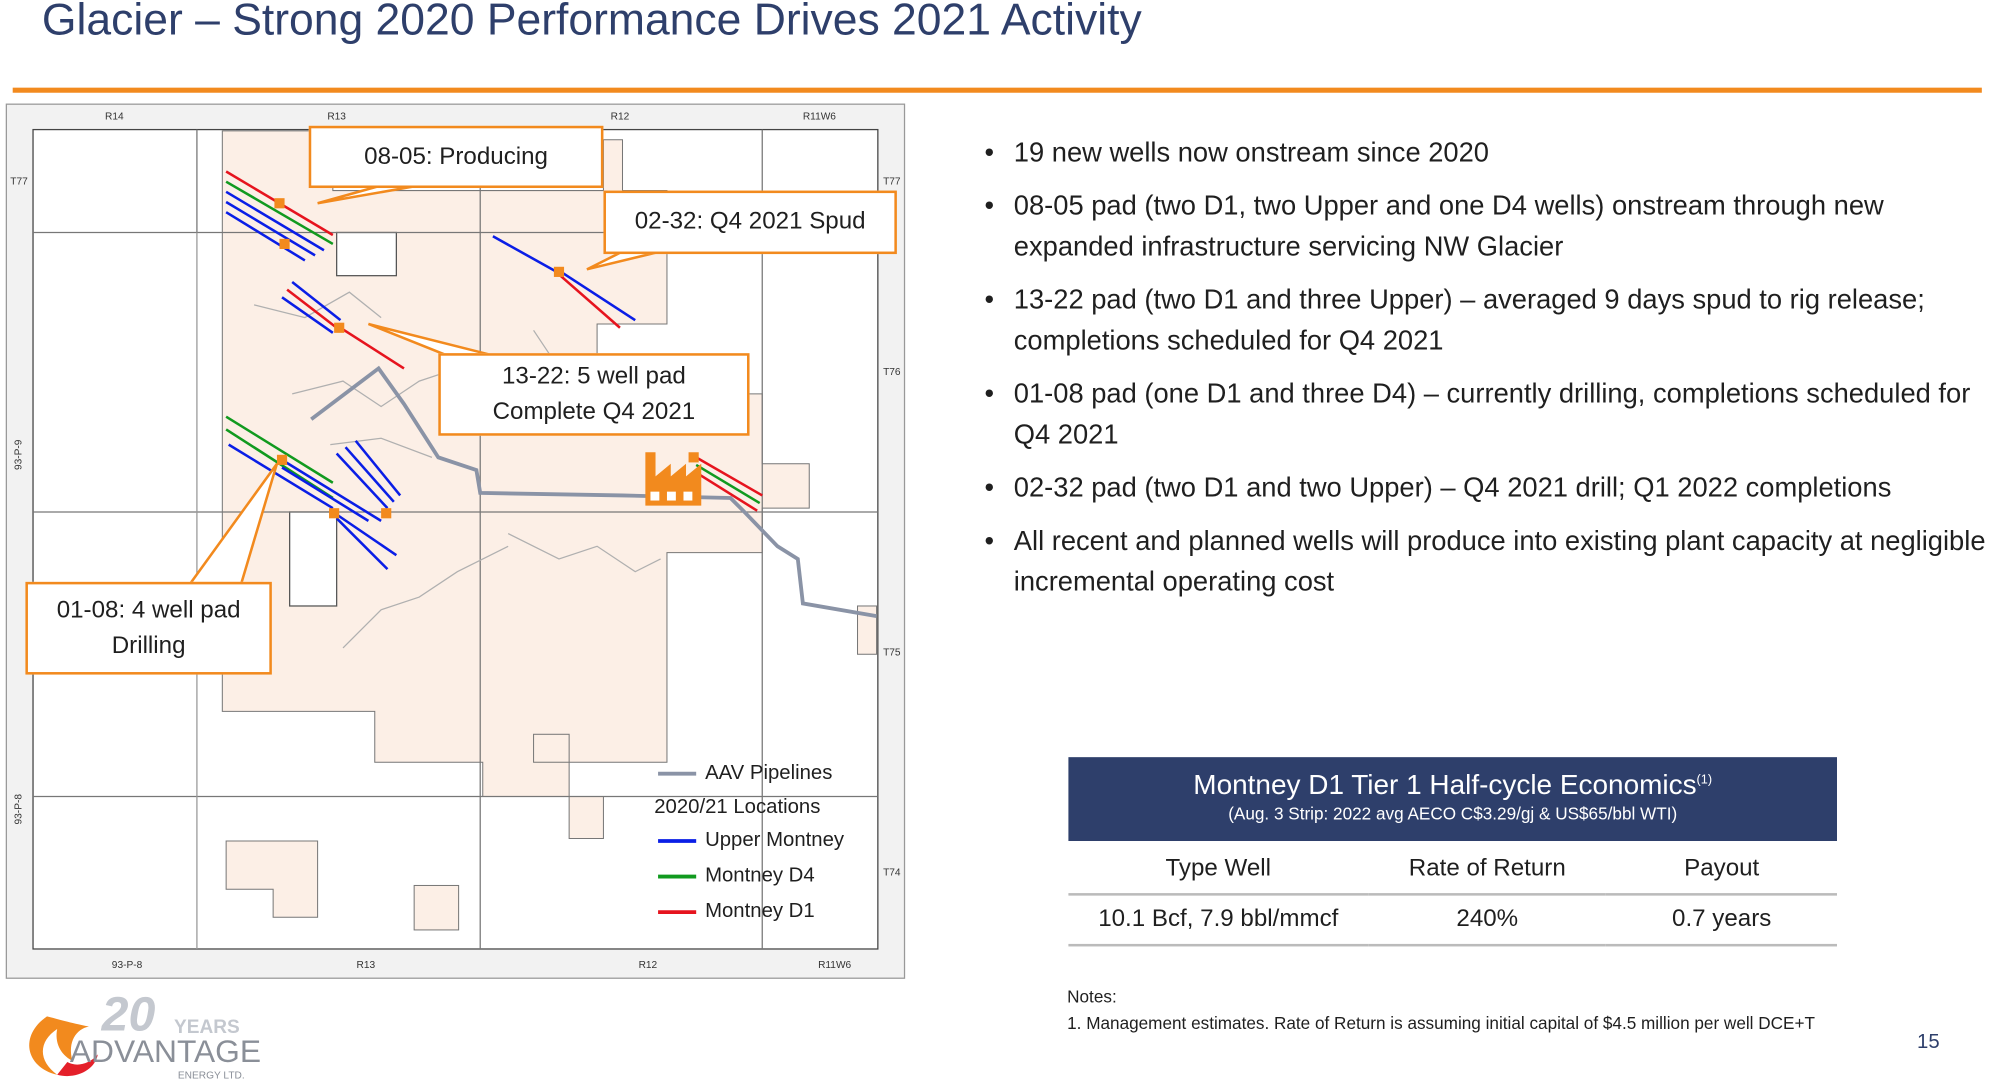  I want to click on legend-keys, so click(677, 843).